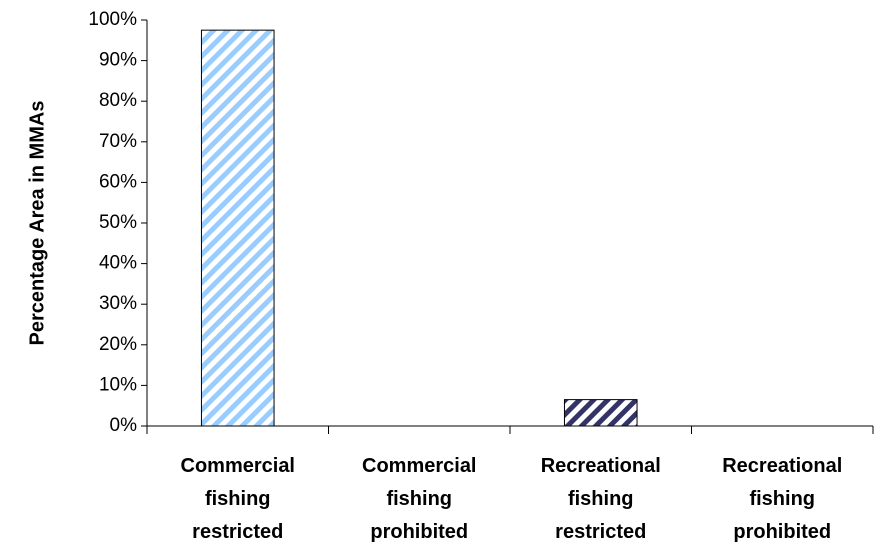  What do you see at coordinates (118, 384) in the screenshot?
I see `y-tick-label: 10%` at bounding box center [118, 384].